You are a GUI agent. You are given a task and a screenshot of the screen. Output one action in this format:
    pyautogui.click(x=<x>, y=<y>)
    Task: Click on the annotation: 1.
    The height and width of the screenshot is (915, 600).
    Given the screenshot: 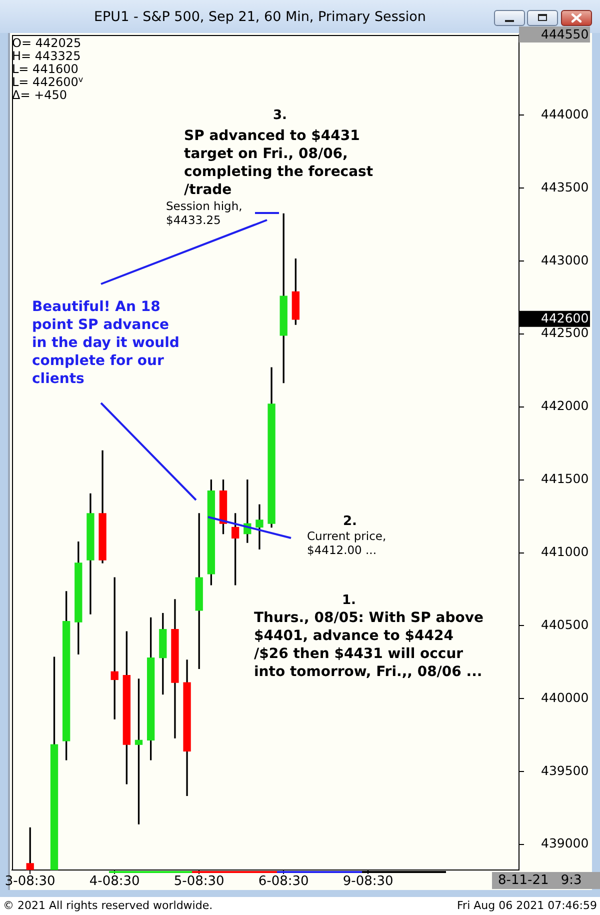 What is the action you would take?
    pyautogui.click(x=349, y=600)
    